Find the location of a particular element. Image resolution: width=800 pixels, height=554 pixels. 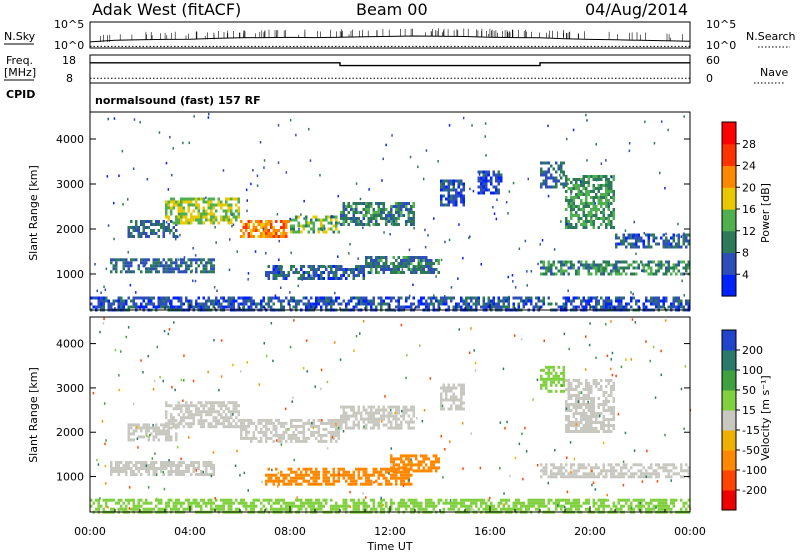

freq-unit: [MHz] is located at coordinates (20, 72).